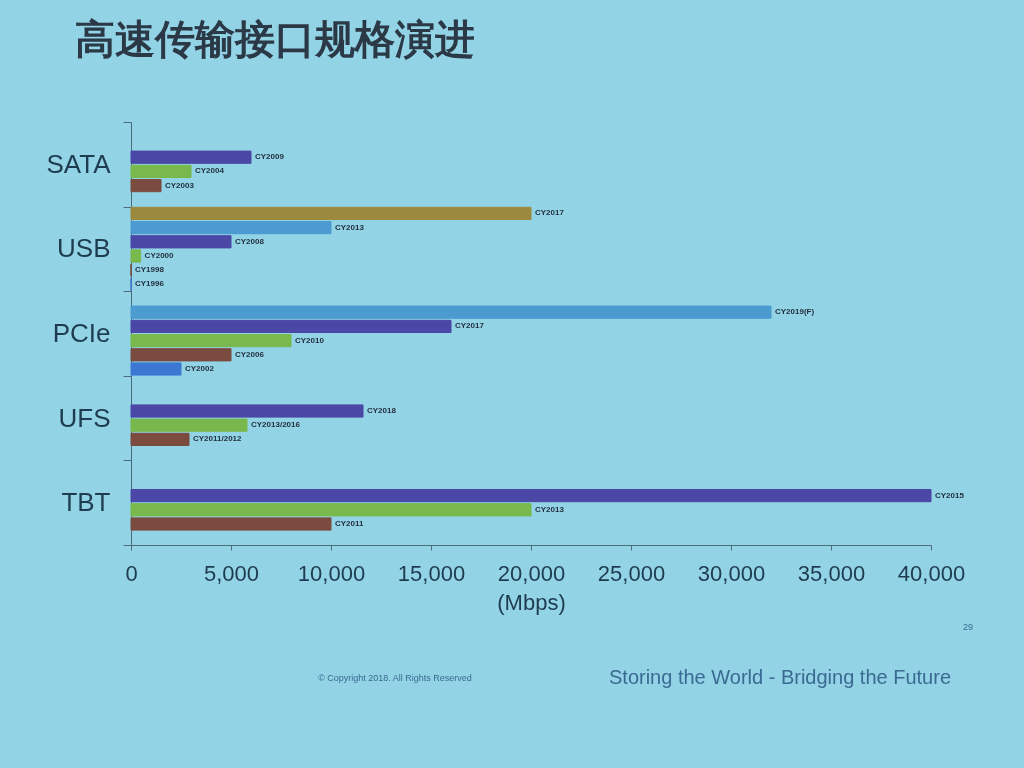  I want to click on data-label: CY2003, so click(180, 185).